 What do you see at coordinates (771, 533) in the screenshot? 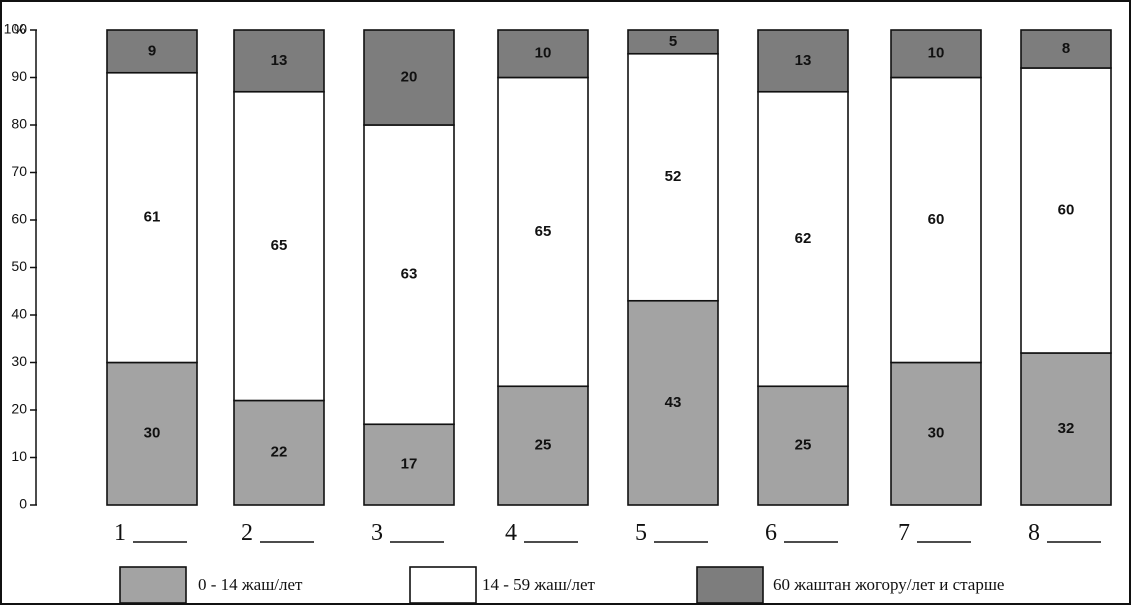
I see `category-label: 6` at bounding box center [771, 533].